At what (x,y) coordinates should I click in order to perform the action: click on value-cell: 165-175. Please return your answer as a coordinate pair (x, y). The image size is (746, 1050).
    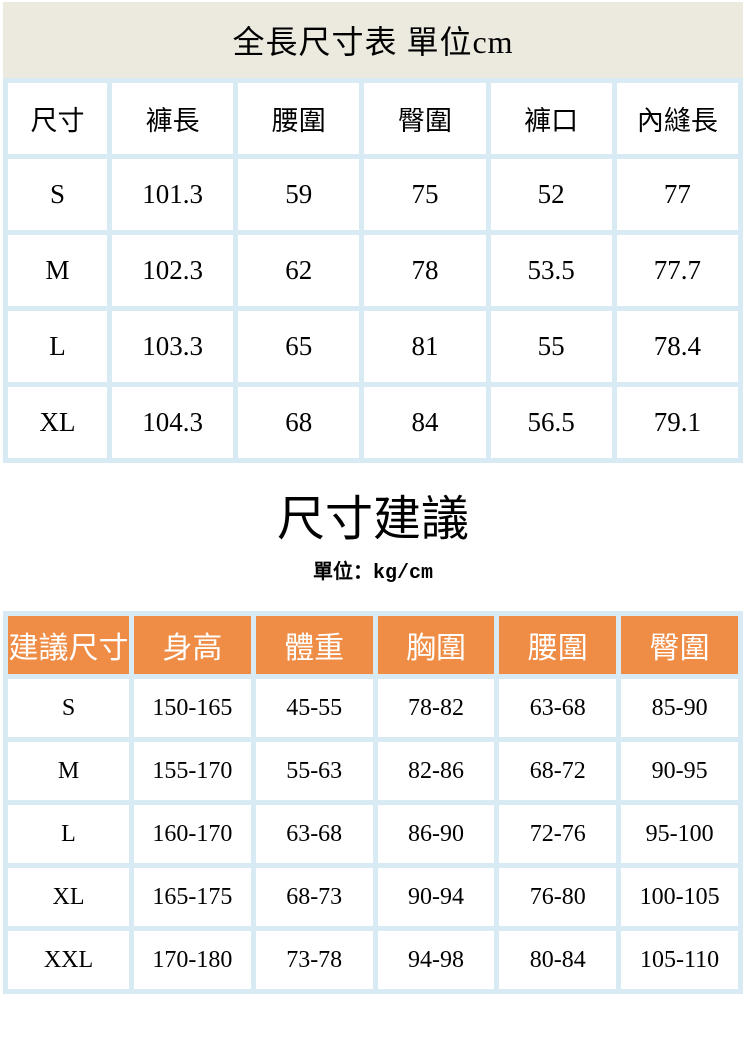
    Looking at the image, I should click on (192, 897).